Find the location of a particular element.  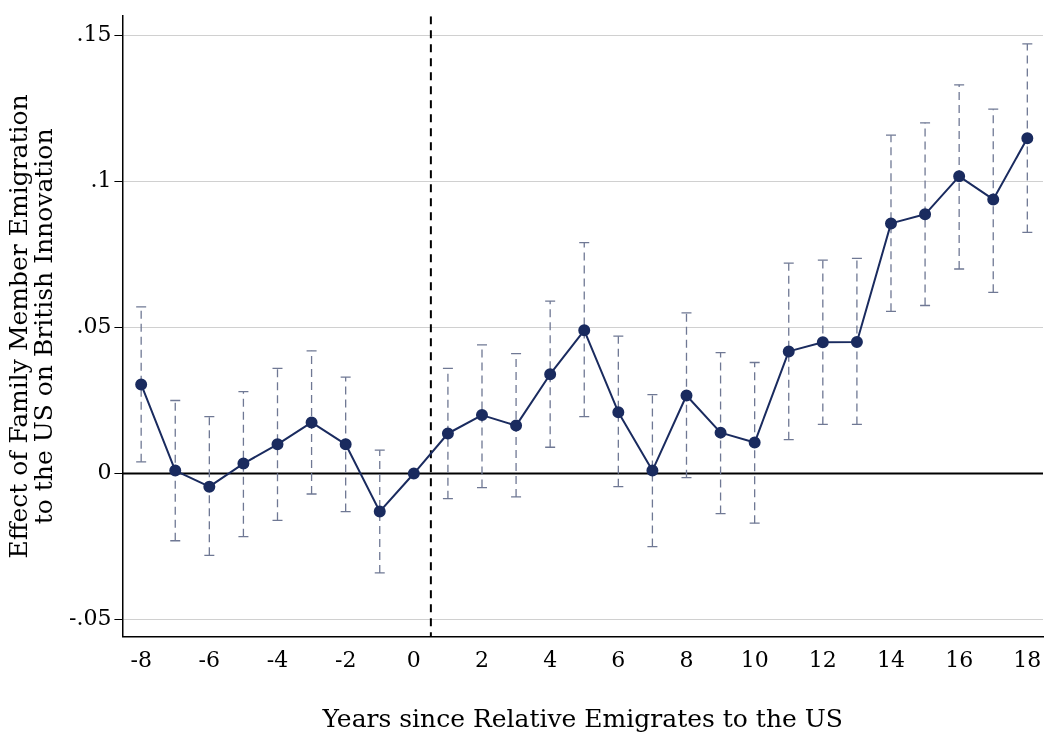

y-tick-label: -.05 is located at coordinates (90, 618).